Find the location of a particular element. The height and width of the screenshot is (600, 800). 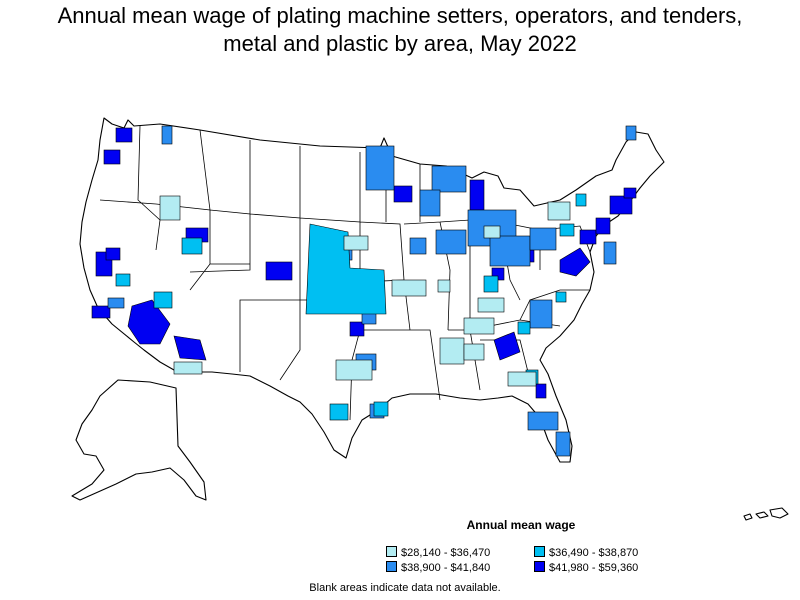

legend-label-lower-mid: $36,490 - $38,870 is located at coordinates (594, 553).